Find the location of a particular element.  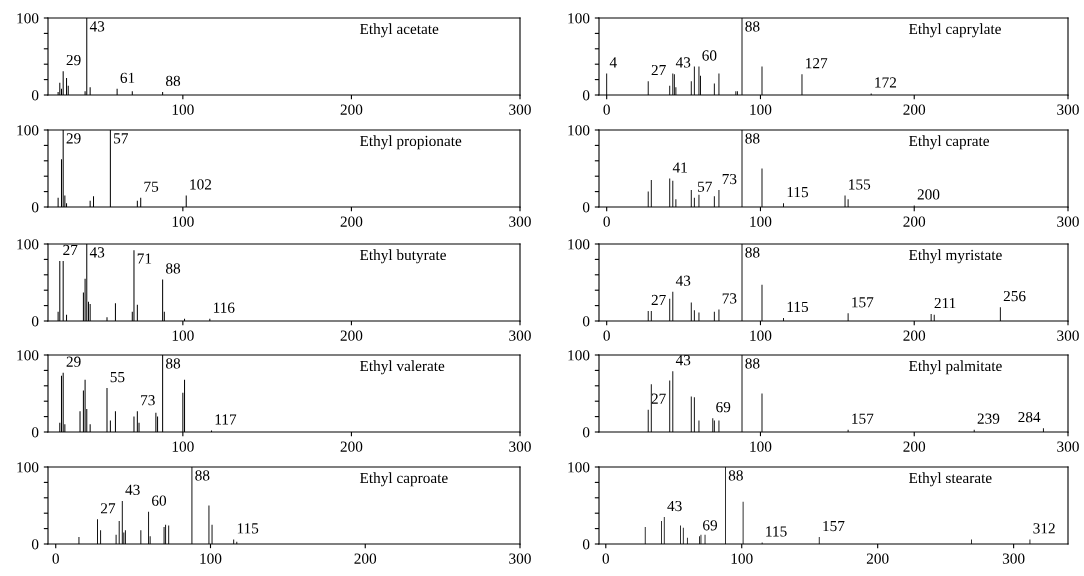

annotation: 239 is located at coordinates (988, 418).